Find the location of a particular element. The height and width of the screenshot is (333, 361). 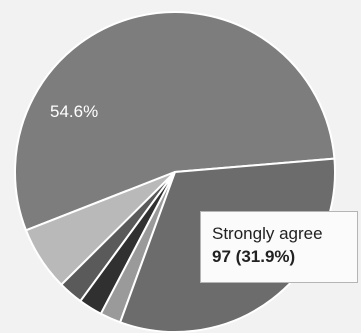

tooltip-label: Strongly agree is located at coordinates (267, 233).